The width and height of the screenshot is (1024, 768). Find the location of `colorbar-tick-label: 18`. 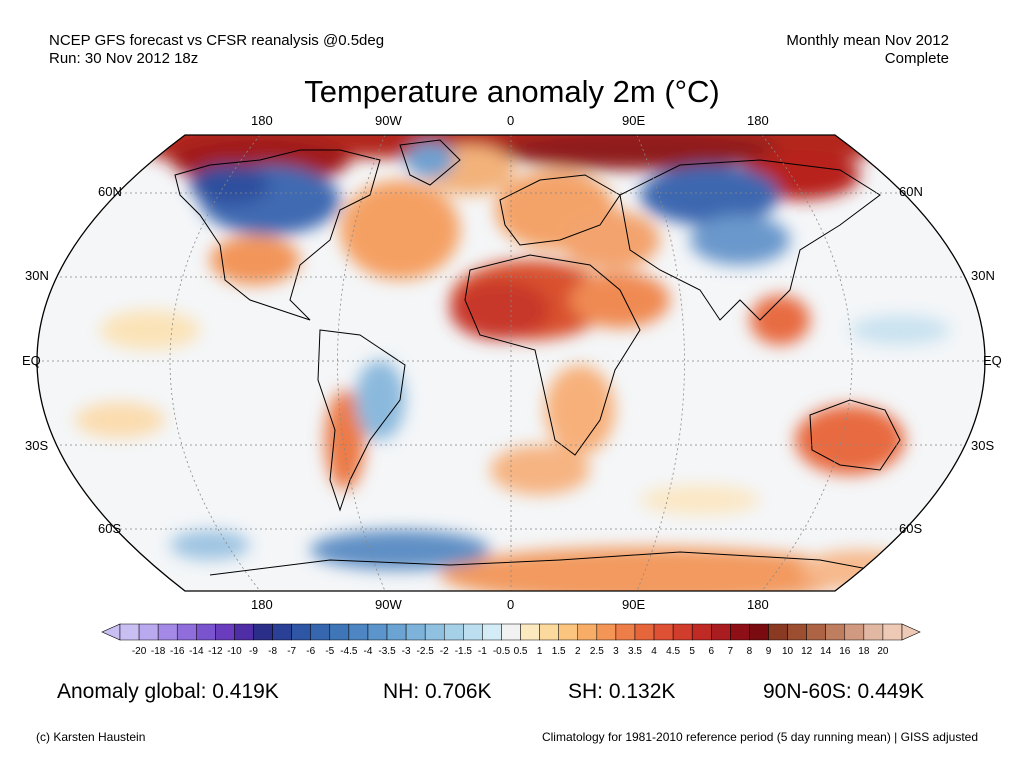

colorbar-tick-label: 18 is located at coordinates (864, 651).